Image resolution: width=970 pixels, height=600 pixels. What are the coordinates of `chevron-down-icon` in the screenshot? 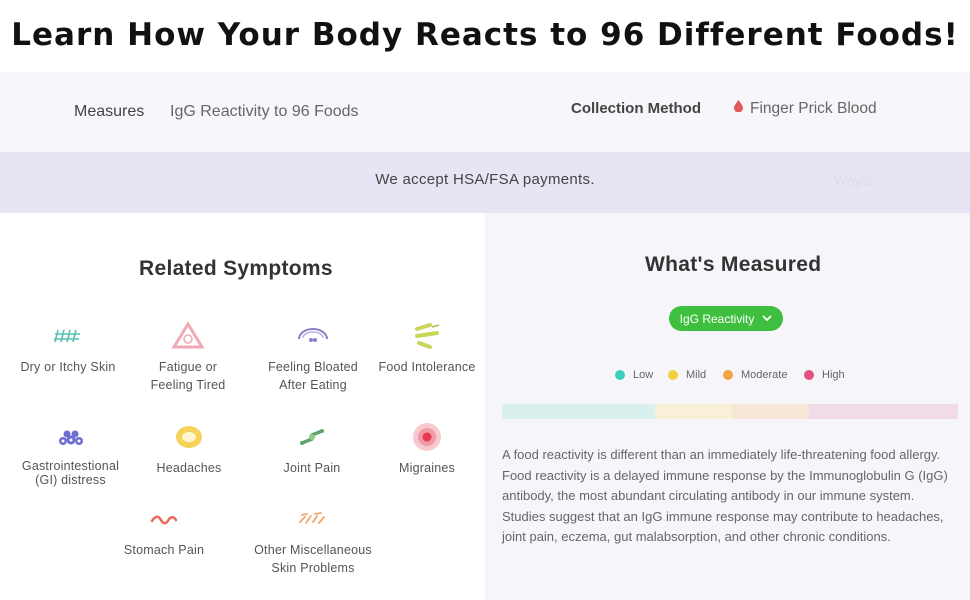 It's located at (767, 318).